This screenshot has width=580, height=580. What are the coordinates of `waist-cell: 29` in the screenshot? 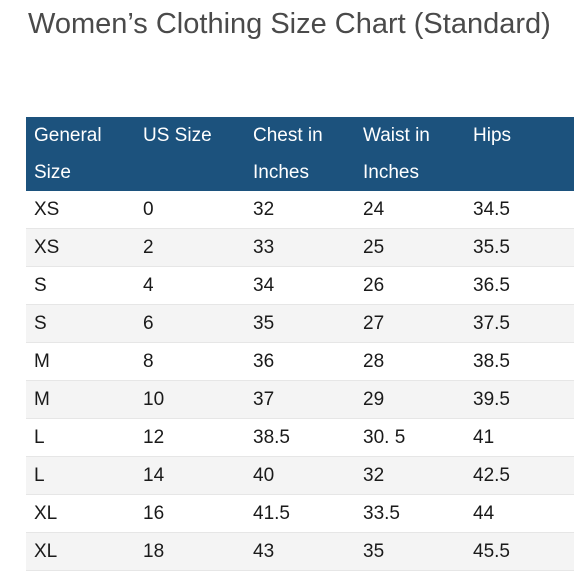 It's located at (410, 399).